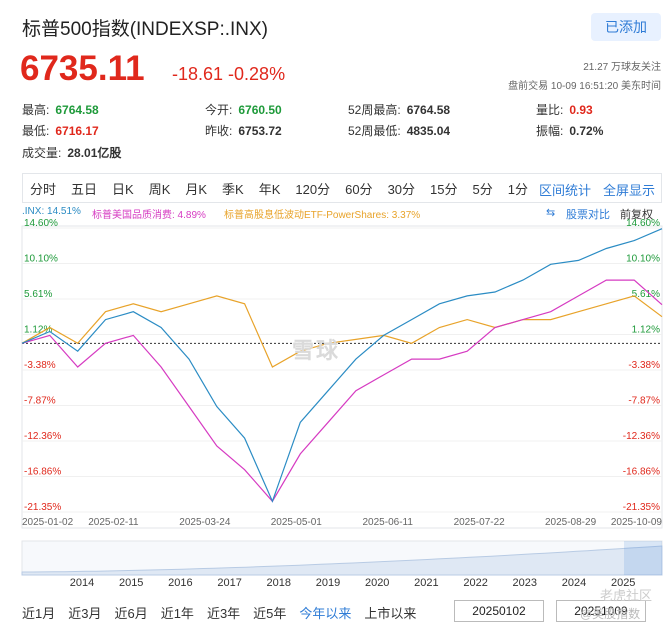 This screenshot has width=667, height=637. What do you see at coordinates (525, 583) in the screenshot?
I see `navigator-year: 2023` at bounding box center [525, 583].